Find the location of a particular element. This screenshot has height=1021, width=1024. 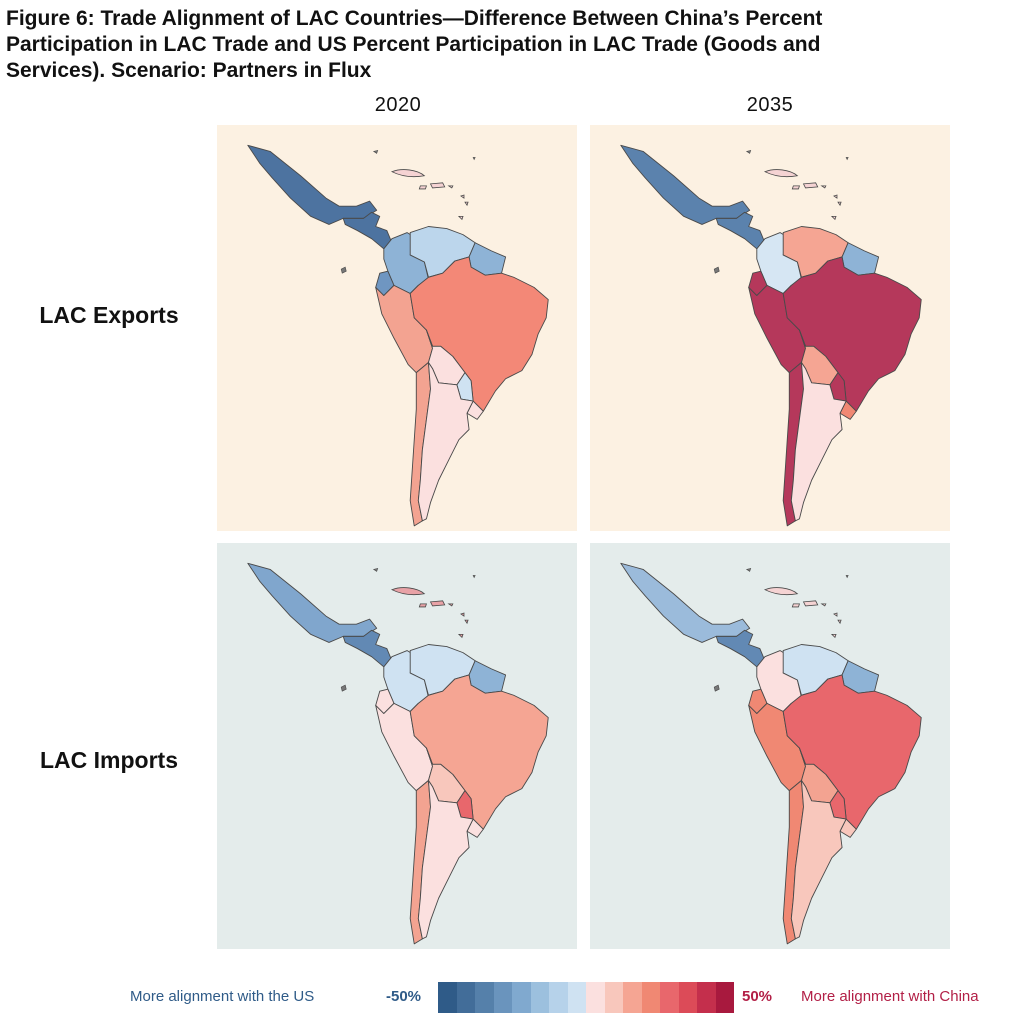

map-imports-2035 is located at coordinates (770, 746).